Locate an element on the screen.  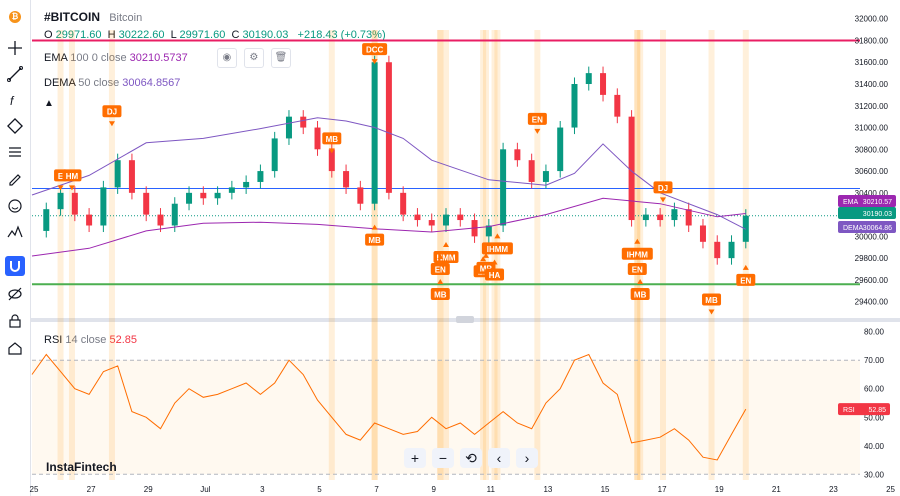
time-tick-label: 5 is located at coordinates (319, 489).